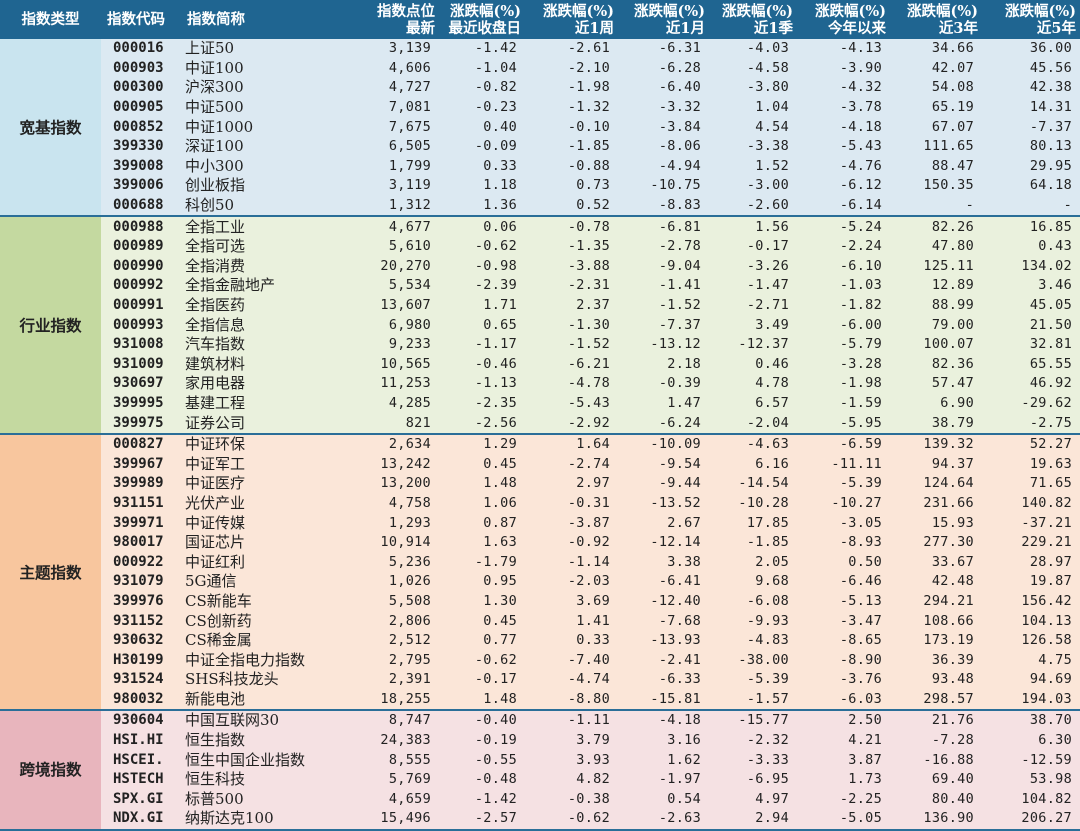 Image resolution: width=1080 pixels, height=831 pixels. What do you see at coordinates (663, 640) in the screenshot?
I see `value-cell: -13.93` at bounding box center [663, 640].